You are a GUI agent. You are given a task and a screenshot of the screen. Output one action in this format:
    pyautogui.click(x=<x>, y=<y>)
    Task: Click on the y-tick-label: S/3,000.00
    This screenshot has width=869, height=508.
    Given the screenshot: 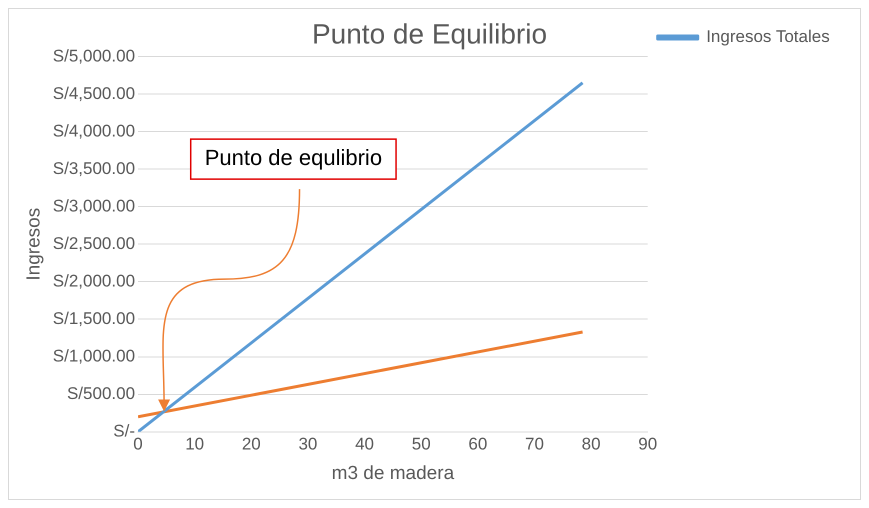 What is the action you would take?
    pyautogui.click(x=94, y=206)
    